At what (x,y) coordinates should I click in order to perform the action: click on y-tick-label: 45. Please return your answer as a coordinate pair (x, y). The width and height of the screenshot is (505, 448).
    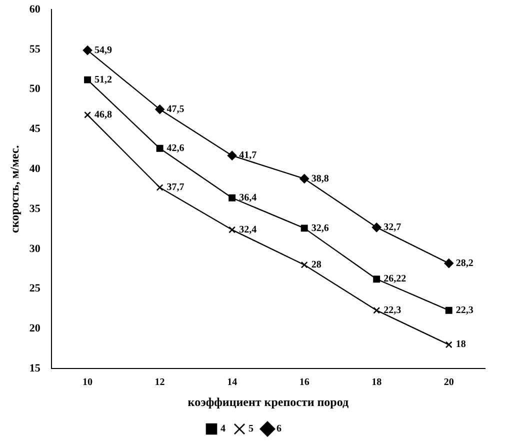
    Looking at the image, I should click on (35, 129).